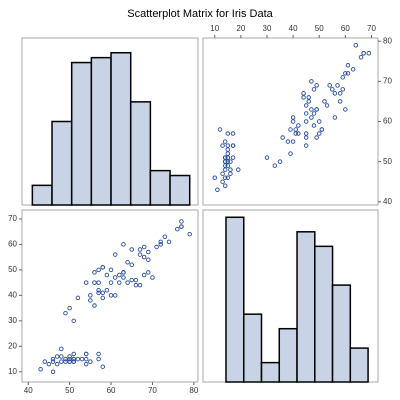 The width and height of the screenshot is (400, 400). What do you see at coordinates (12, 371) in the screenshot?
I see `y-tick-label: 10` at bounding box center [12, 371].